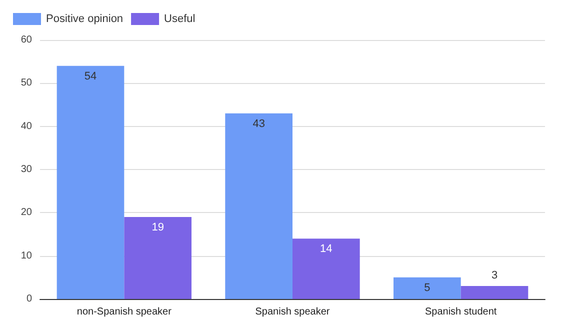  What do you see at coordinates (158, 227) in the screenshot?
I see `data-label: 19` at bounding box center [158, 227].